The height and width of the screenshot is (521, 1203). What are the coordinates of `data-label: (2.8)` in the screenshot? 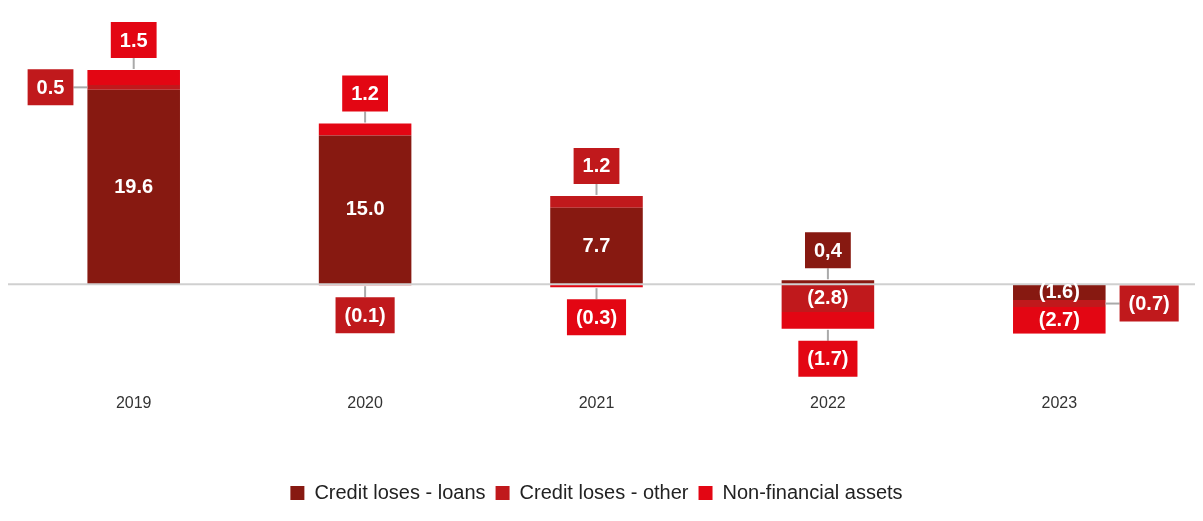 It's located at (828, 296).